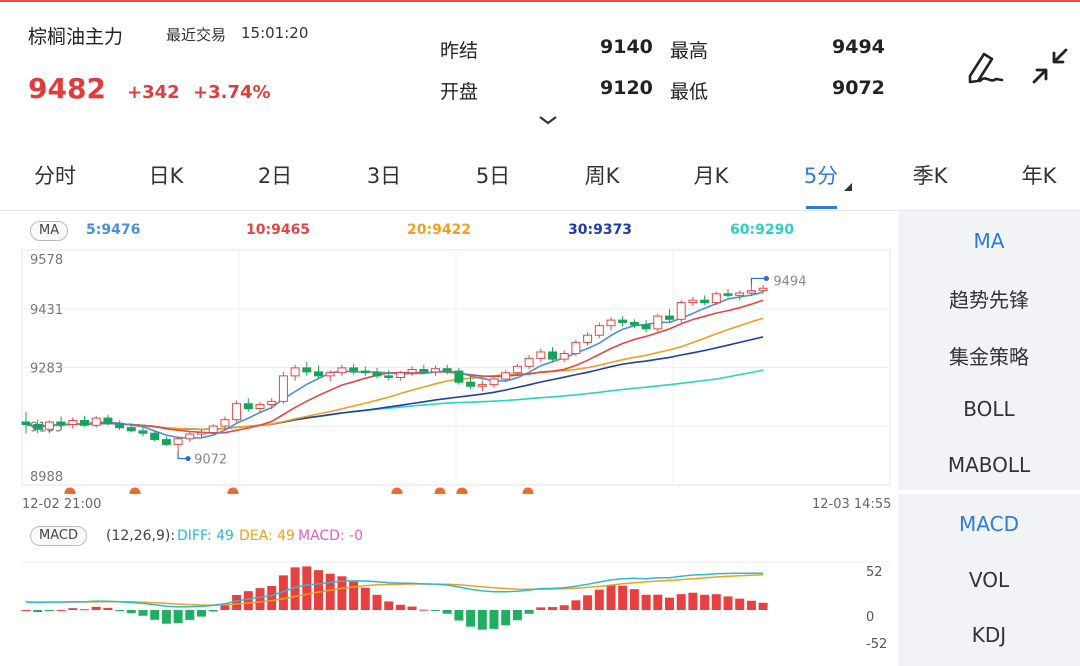 The height and width of the screenshot is (666, 1080). What do you see at coordinates (711, 176) in the screenshot?
I see `tab-monthly-k: 月K` at bounding box center [711, 176].